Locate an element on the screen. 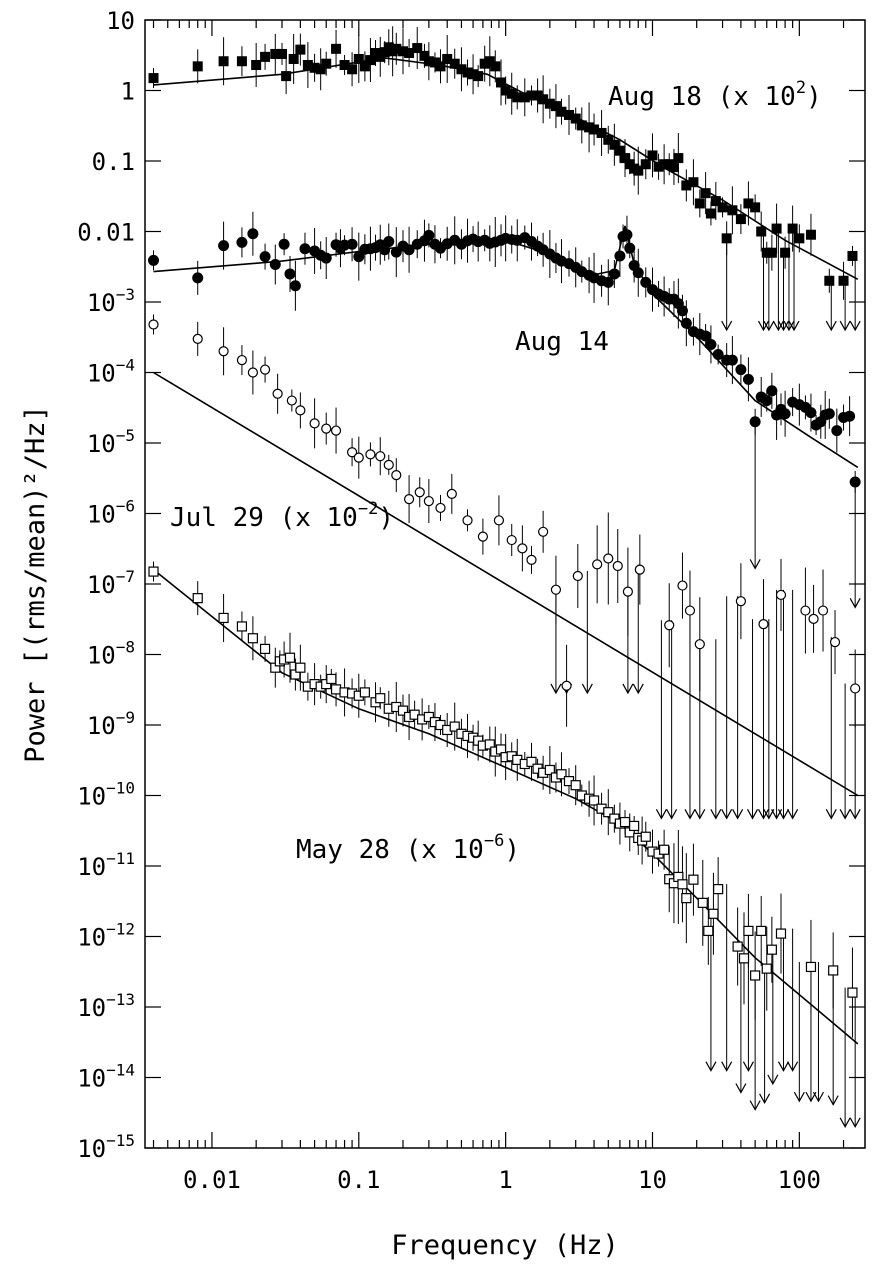 This screenshot has width=873, height=1266. y-tick-label: 10⁻⁷ is located at coordinates (111, 583).